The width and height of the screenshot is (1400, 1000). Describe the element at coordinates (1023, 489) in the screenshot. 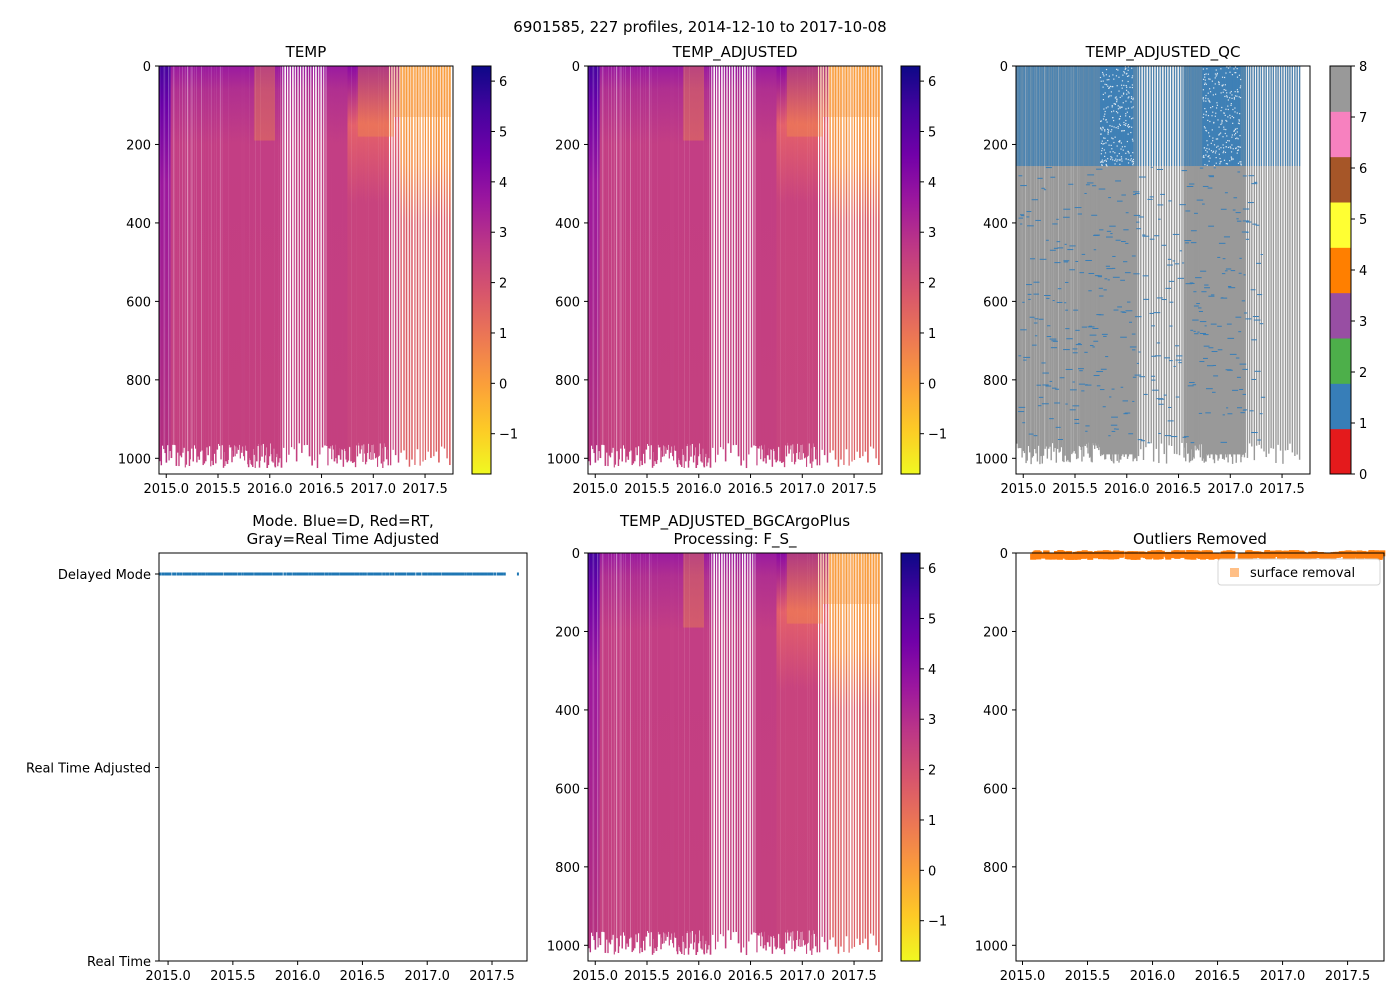

I see `x-tick-label: 2015.0` at that location.